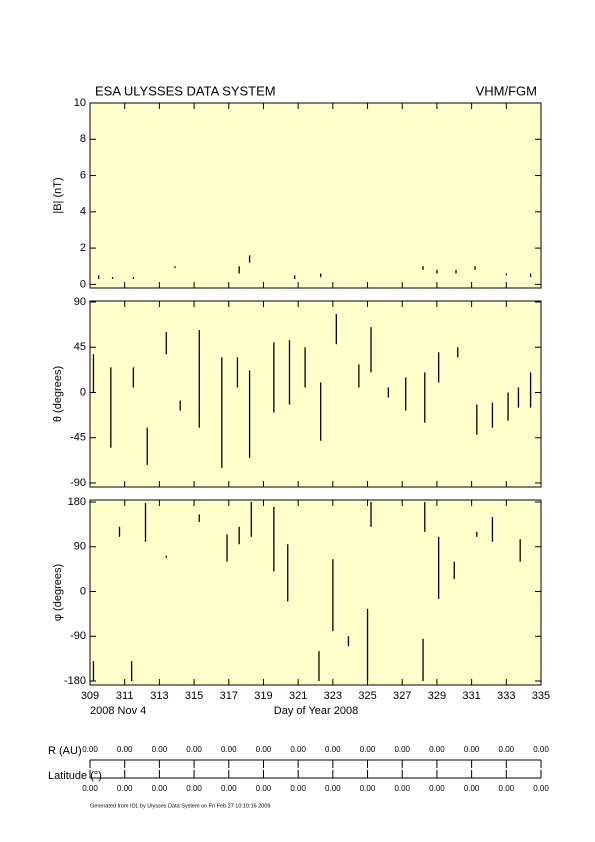 This screenshot has width=595, height=842. I want to click on header-right: VHM/FGM, so click(506, 90).